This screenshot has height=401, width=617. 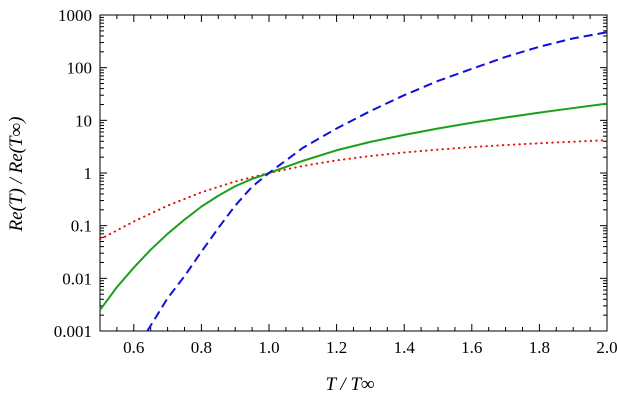 What do you see at coordinates (83, 120) in the screenshot?
I see `y-tick-label: 10` at bounding box center [83, 120].